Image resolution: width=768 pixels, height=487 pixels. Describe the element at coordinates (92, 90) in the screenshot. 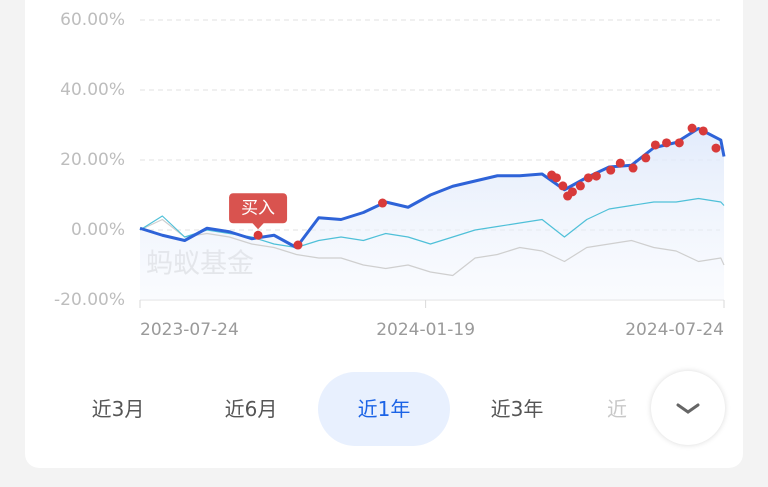

I see `y-tick-label: 40.00%` at that location.